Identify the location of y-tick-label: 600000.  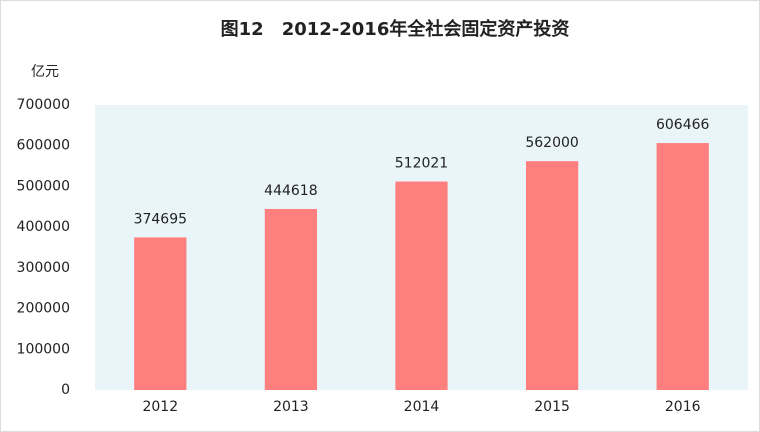
(43, 146).